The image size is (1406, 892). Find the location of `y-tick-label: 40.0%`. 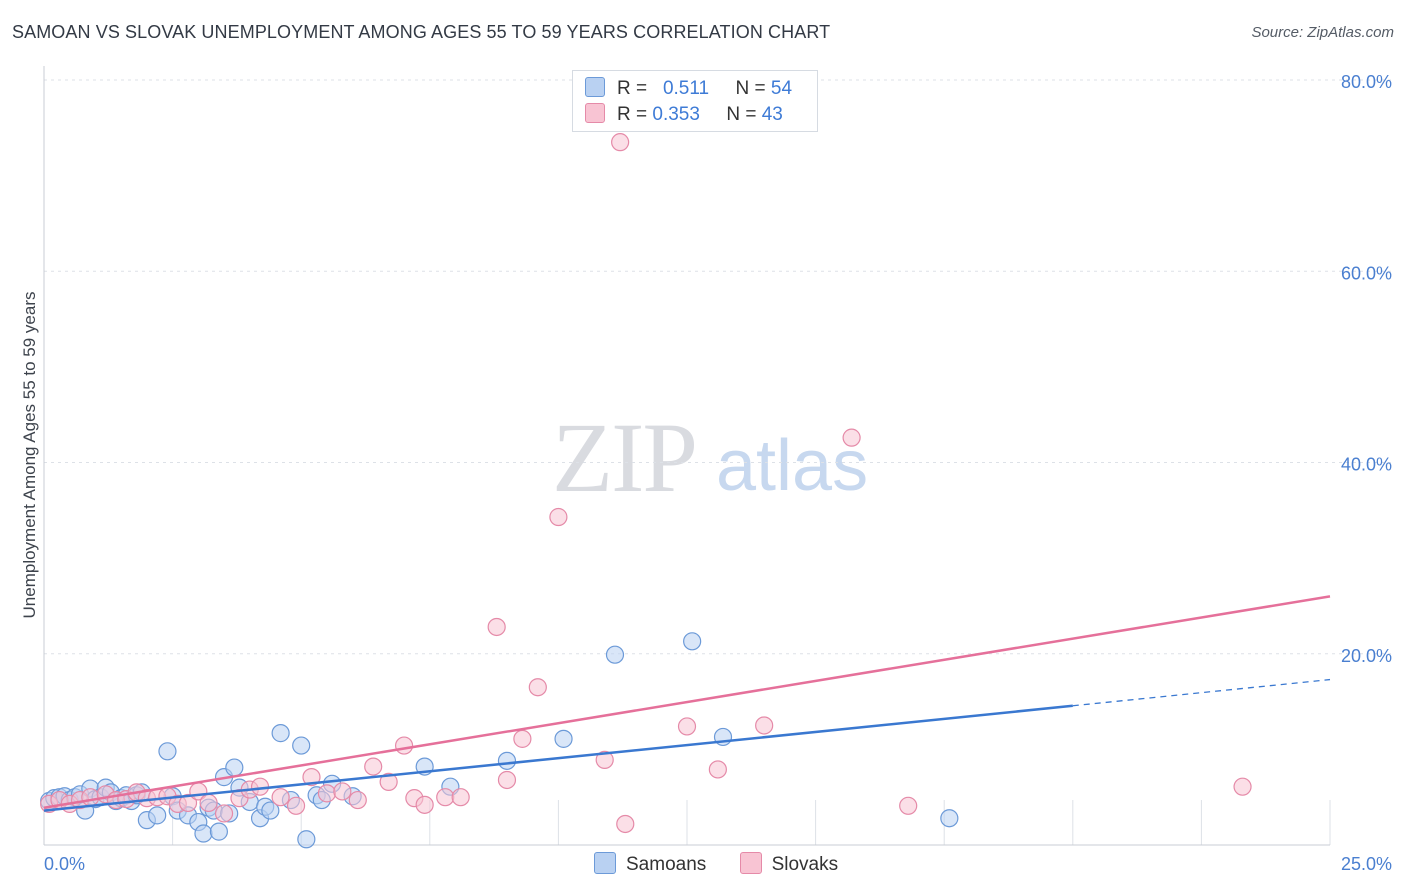

y-tick-label: 40.0% is located at coordinates (1366, 465).